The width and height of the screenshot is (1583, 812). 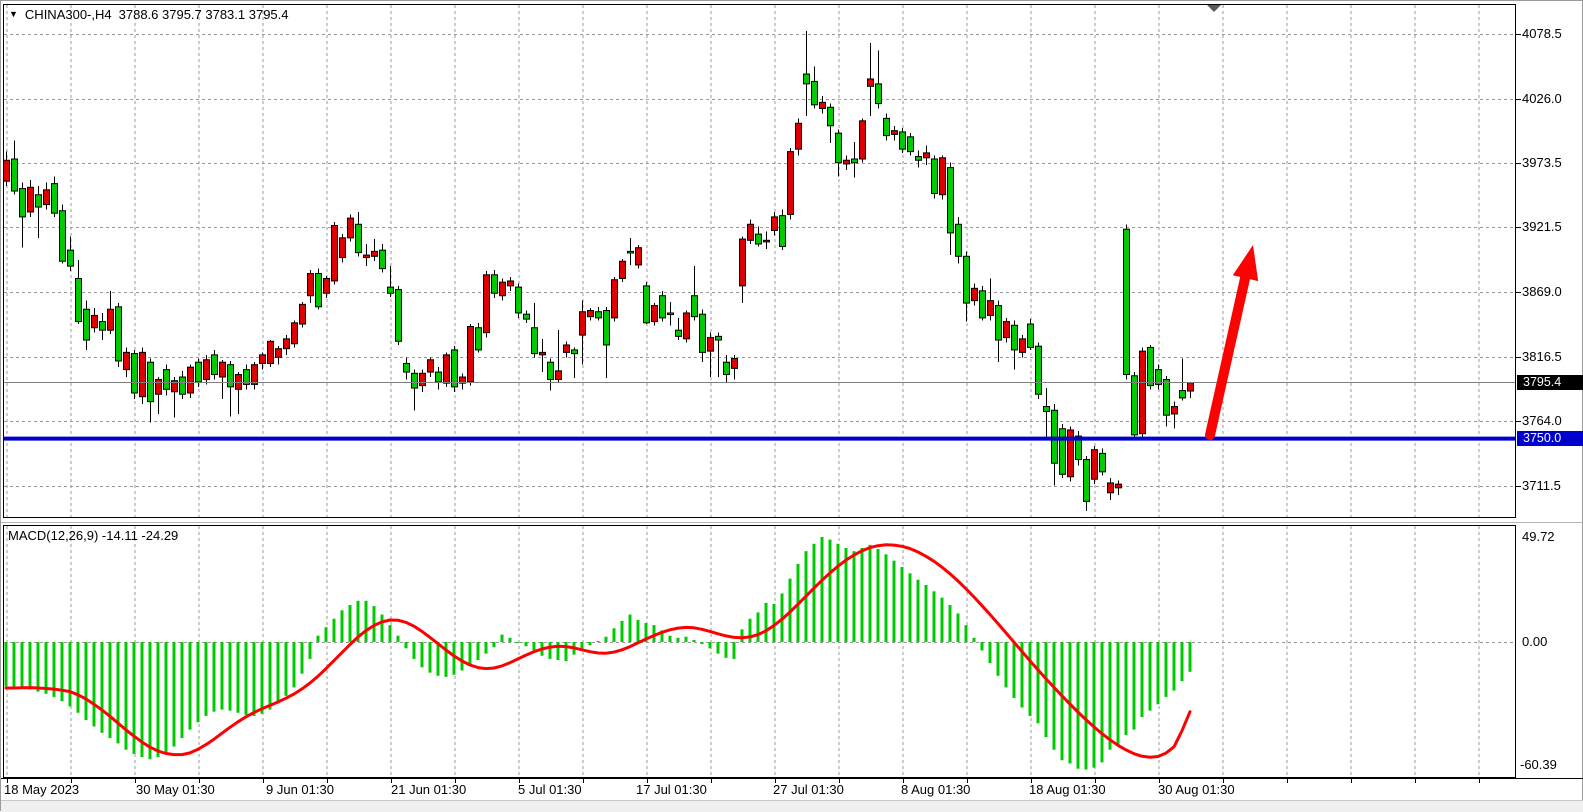 What do you see at coordinates (1245, 263) in the screenshot?
I see `trend-arrow-head` at bounding box center [1245, 263].